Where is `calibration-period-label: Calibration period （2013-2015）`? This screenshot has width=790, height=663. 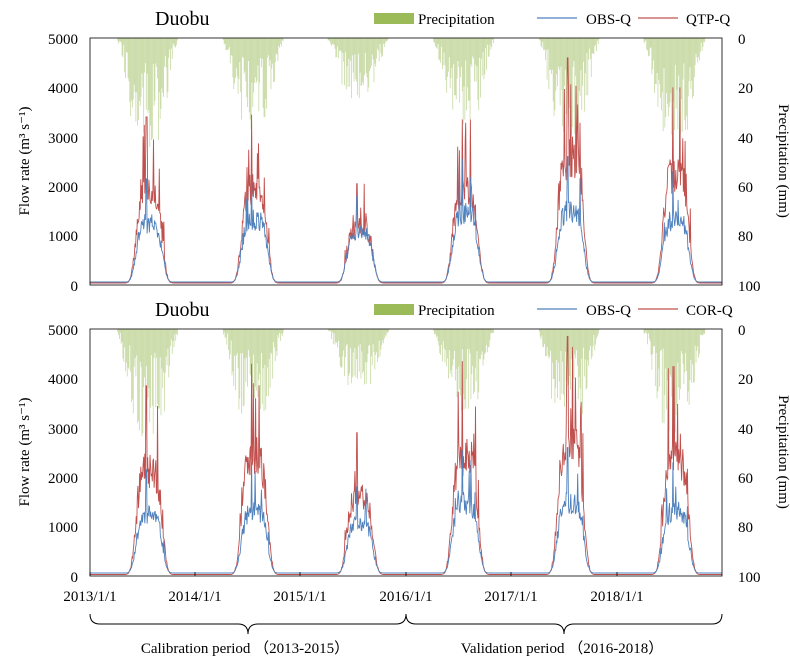 calibration-period-label: Calibration period （2013-2015） is located at coordinates (245, 648).